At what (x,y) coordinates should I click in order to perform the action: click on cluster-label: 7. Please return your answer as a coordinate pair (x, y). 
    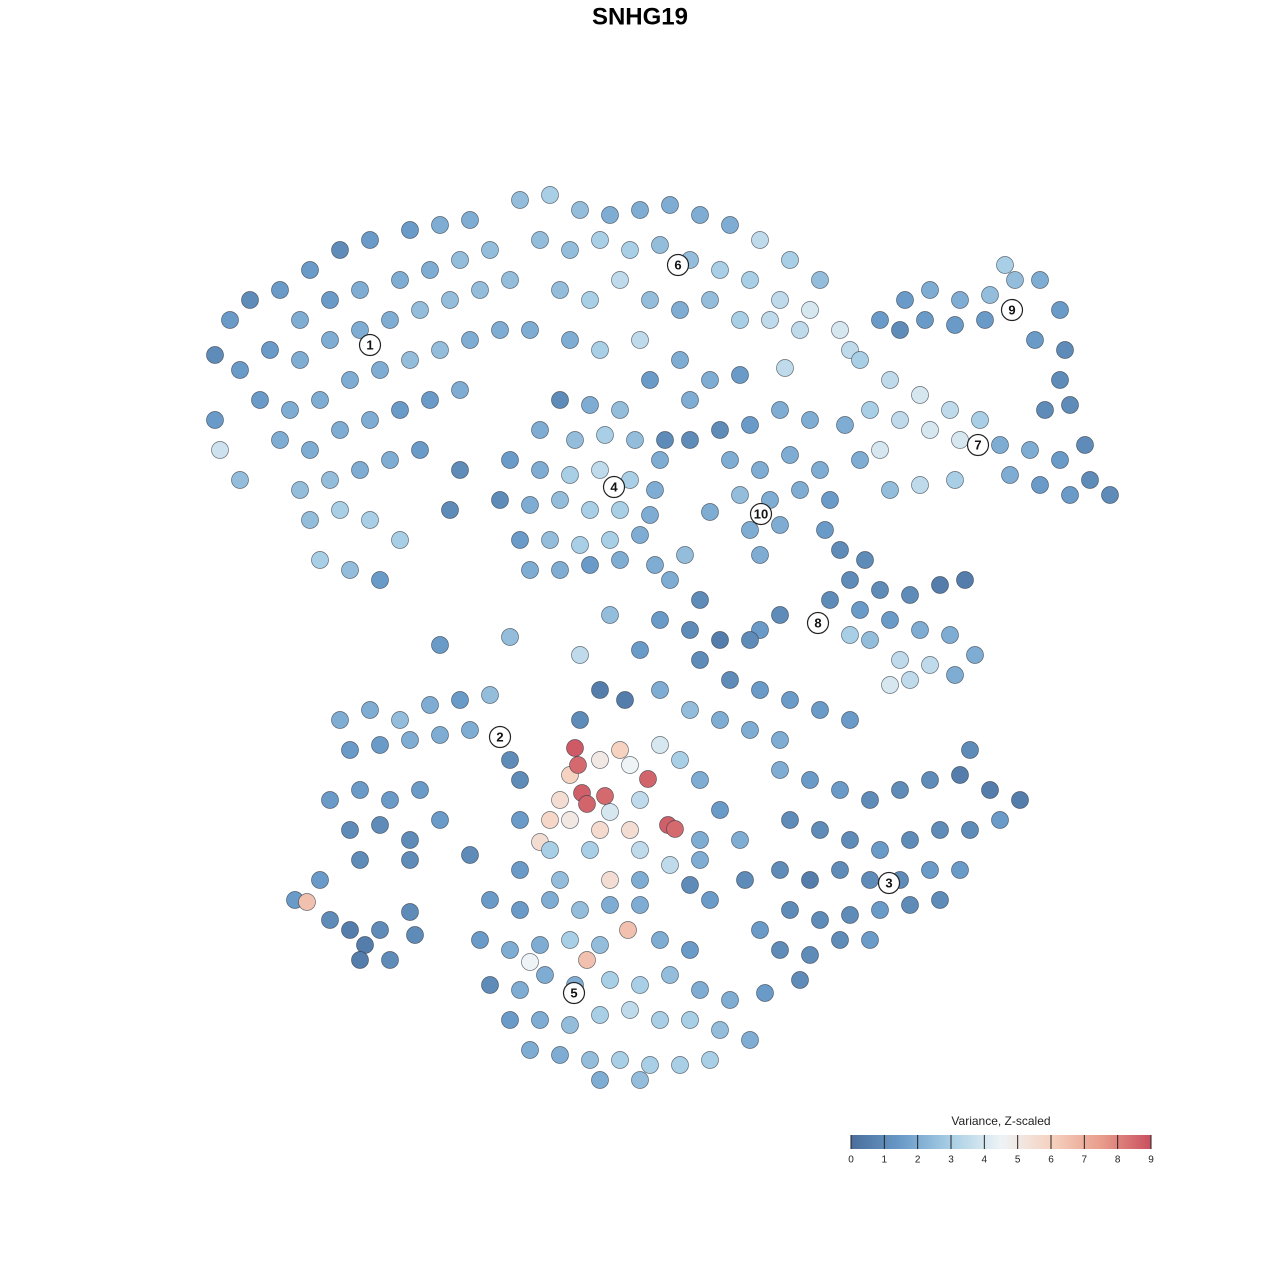
    Looking at the image, I should click on (977, 444).